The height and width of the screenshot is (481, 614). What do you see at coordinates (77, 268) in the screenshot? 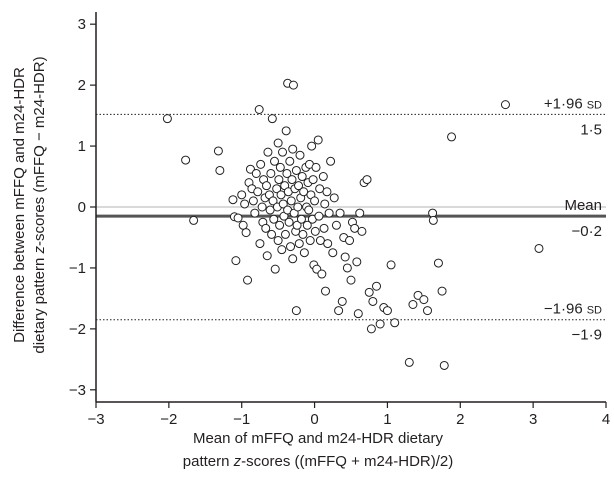
I see `y-tick-label: −1` at bounding box center [77, 268].